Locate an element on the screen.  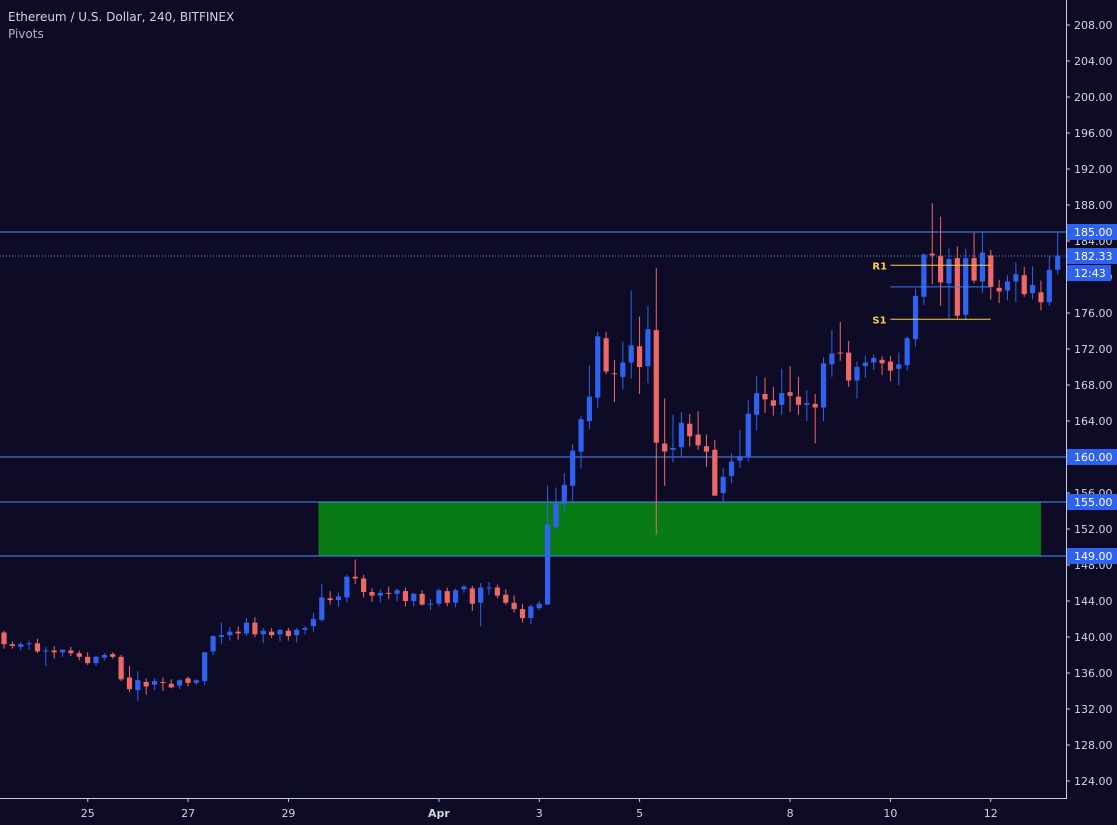
current-price-box is located at coordinates (1092, 256).